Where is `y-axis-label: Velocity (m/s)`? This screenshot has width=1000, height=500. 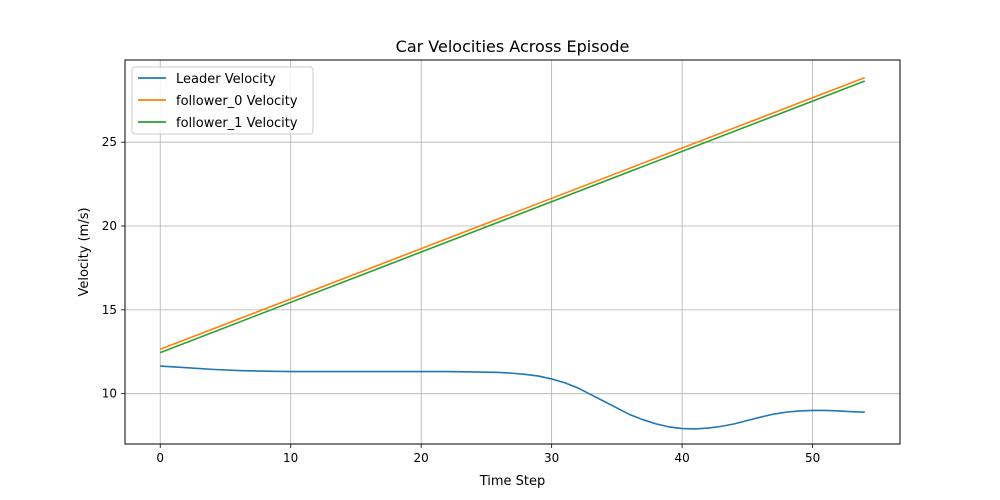
y-axis-label: Velocity (m/s) is located at coordinates (84, 251).